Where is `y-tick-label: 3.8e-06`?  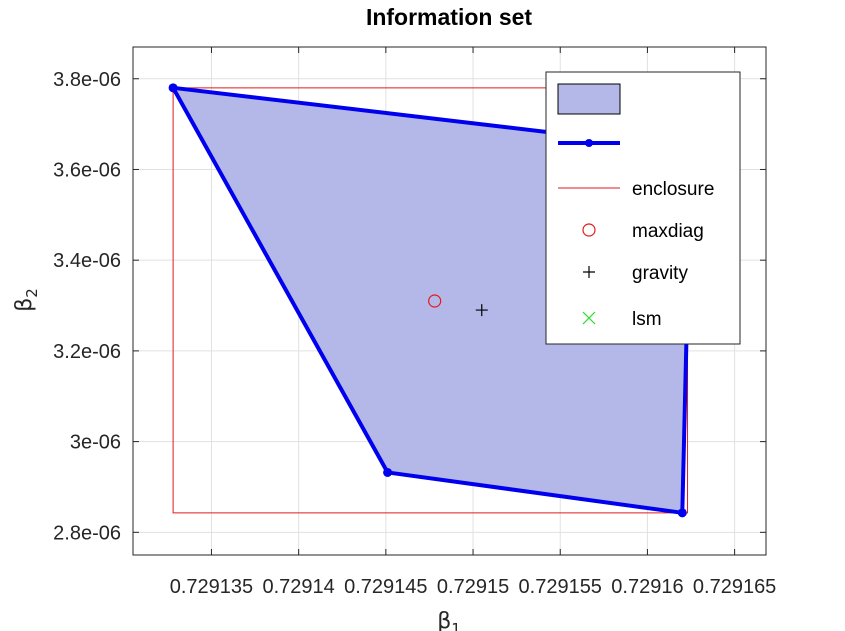
y-tick-label: 3.8e-06 is located at coordinates (87, 80).